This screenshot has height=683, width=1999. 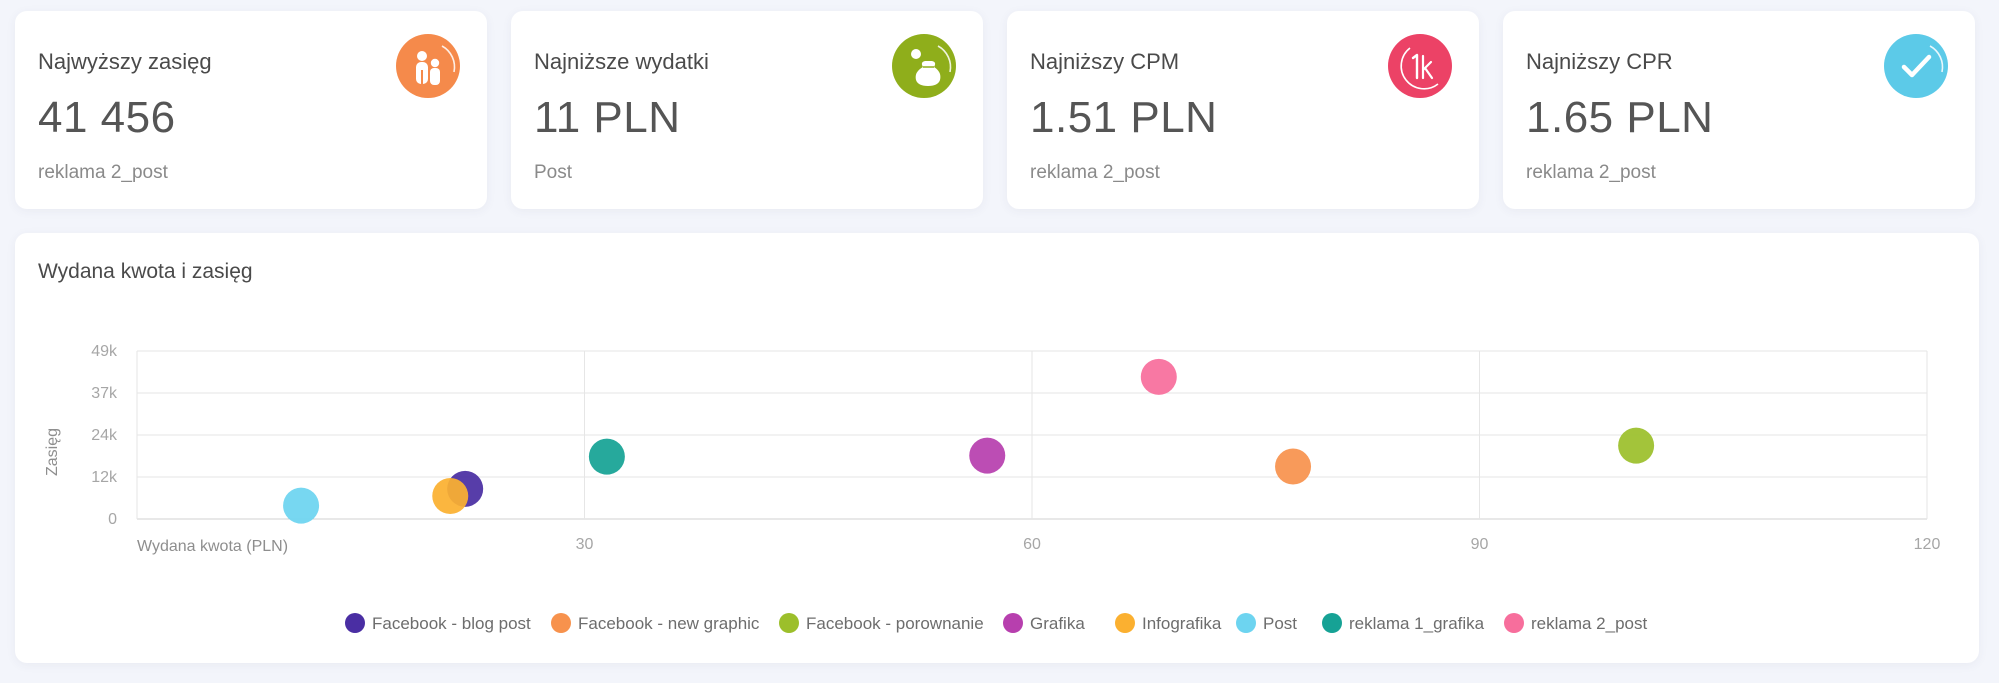 What do you see at coordinates (1620, 117) in the screenshot?
I see `kpi-value: 1.65 PLN` at bounding box center [1620, 117].